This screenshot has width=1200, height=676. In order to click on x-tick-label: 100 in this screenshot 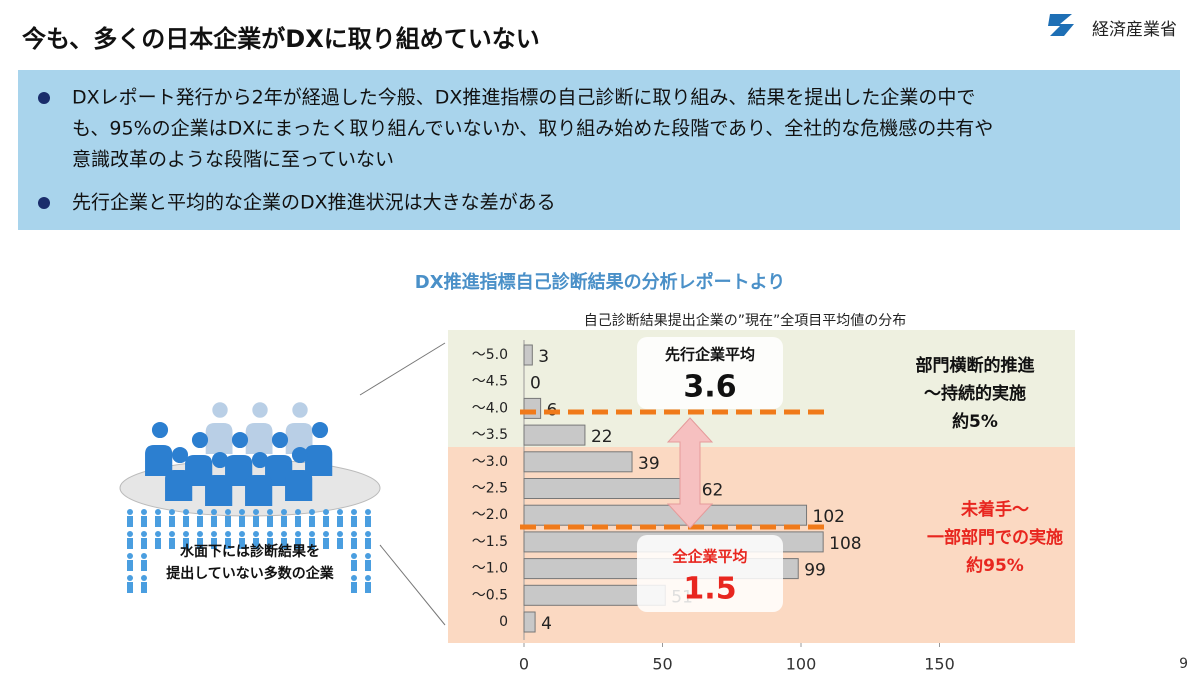, I will do `click(801, 664)`.